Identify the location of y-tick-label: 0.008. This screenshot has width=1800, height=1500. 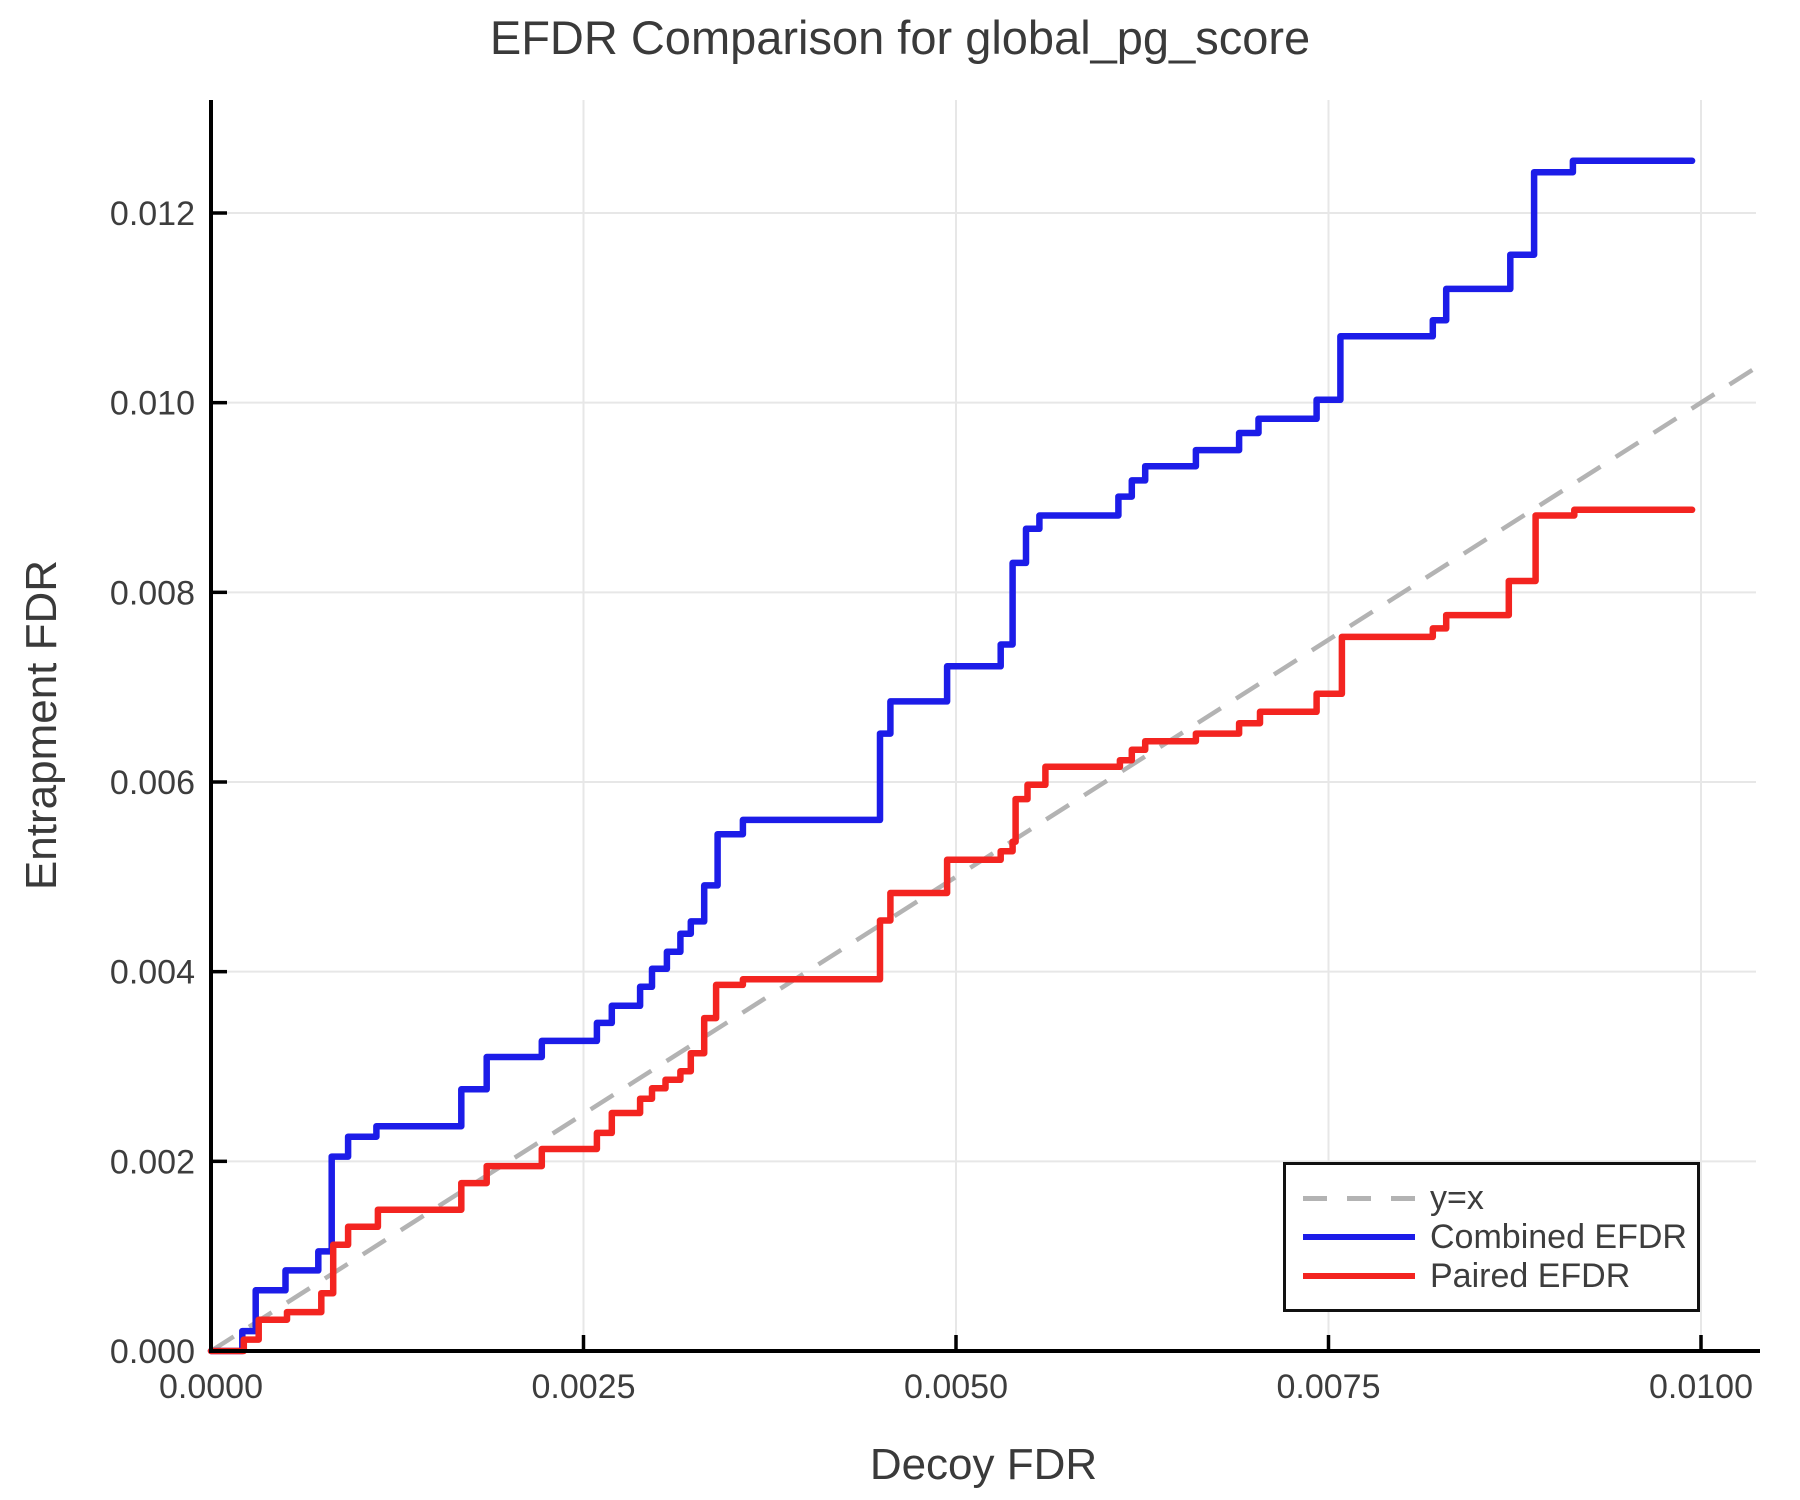
(152, 593).